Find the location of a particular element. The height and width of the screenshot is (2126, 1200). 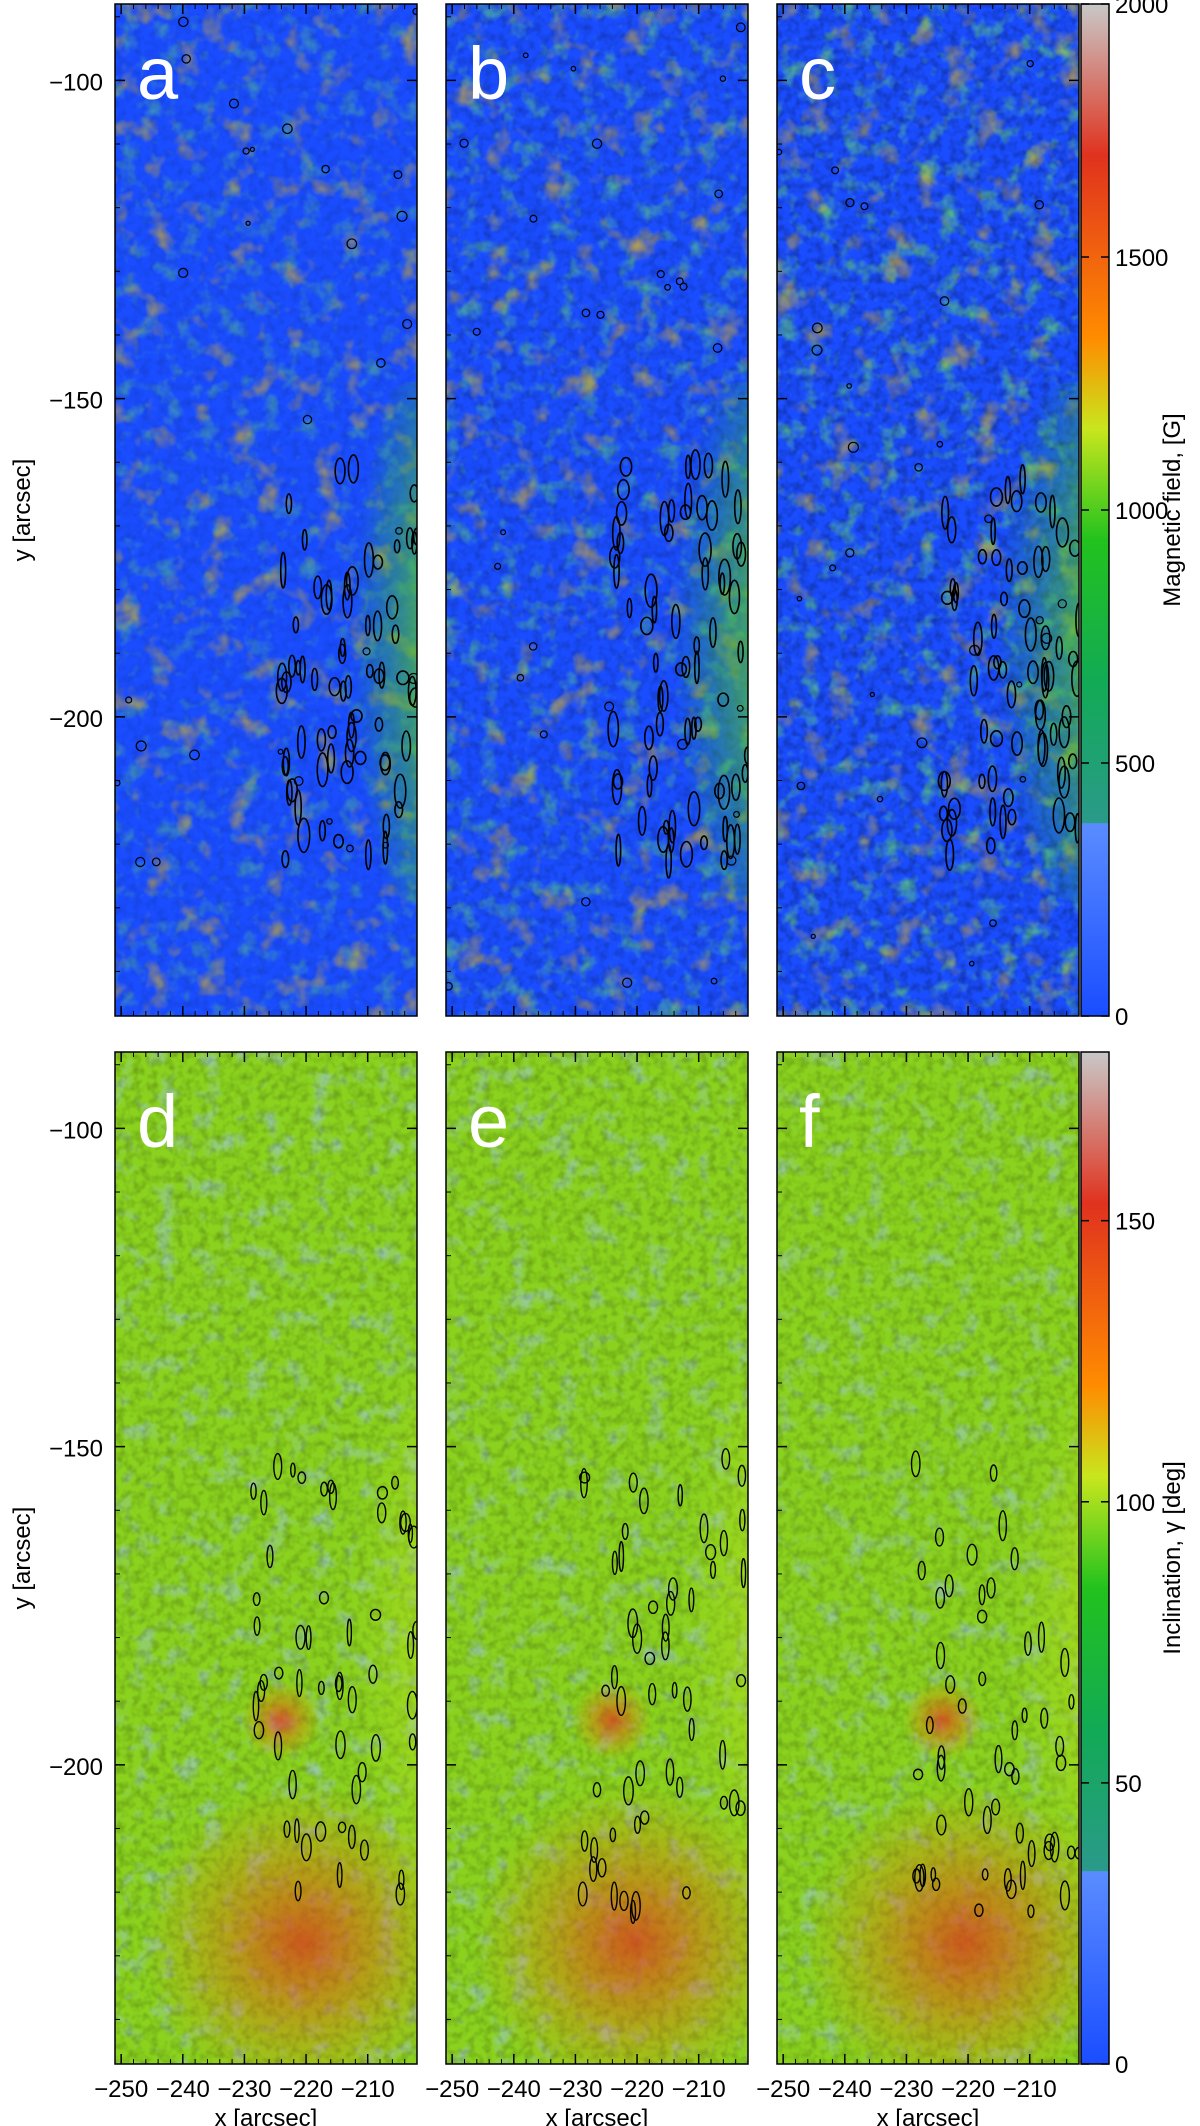

panel-label: c is located at coordinates (817, 73).